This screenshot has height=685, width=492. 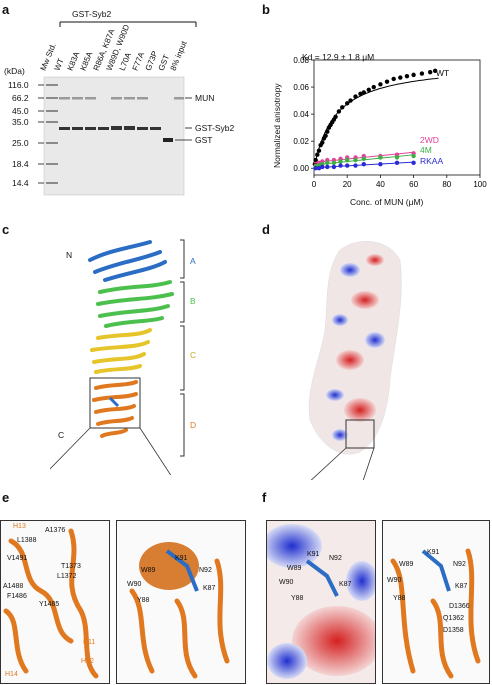 I want to click on x-tick-label: 100, so click(x=480, y=184).